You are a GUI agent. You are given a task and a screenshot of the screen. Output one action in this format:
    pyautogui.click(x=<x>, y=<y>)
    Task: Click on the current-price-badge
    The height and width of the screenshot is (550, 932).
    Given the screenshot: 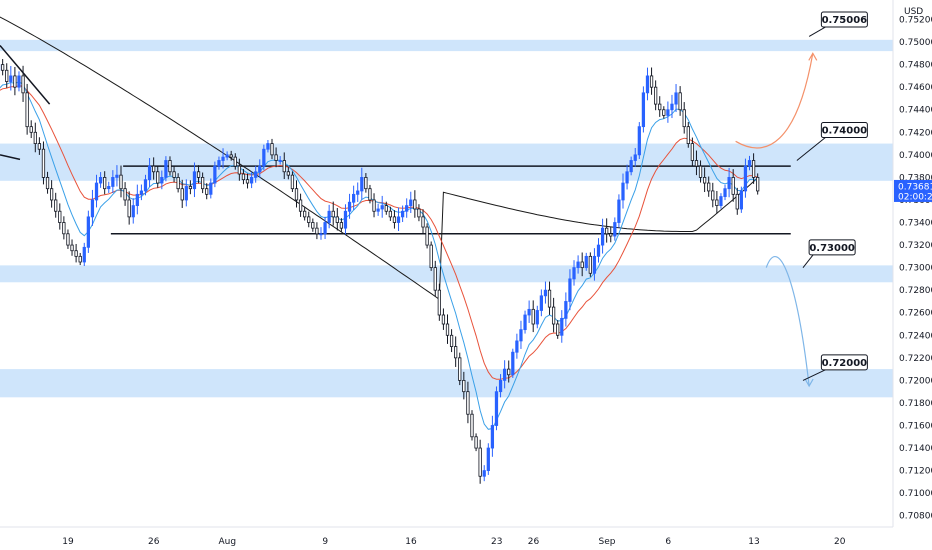 What is the action you would take?
    pyautogui.click(x=913, y=190)
    